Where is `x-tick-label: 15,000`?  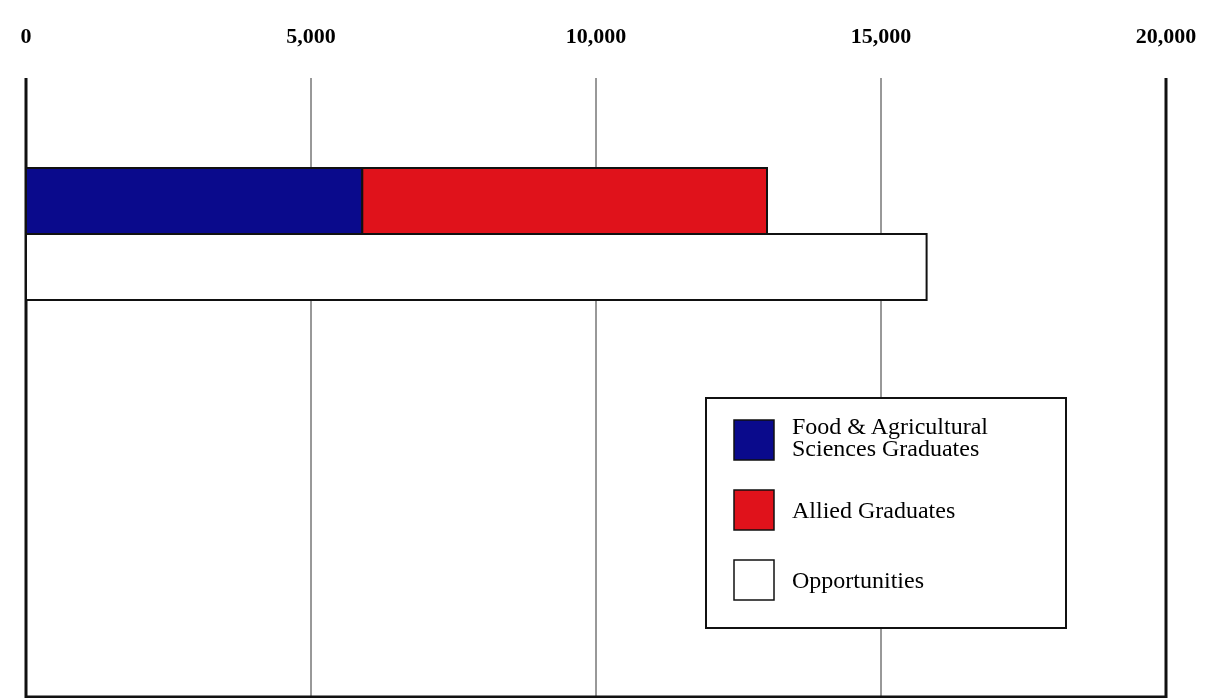
x-tick-label: 15,000 is located at coordinates (881, 35).